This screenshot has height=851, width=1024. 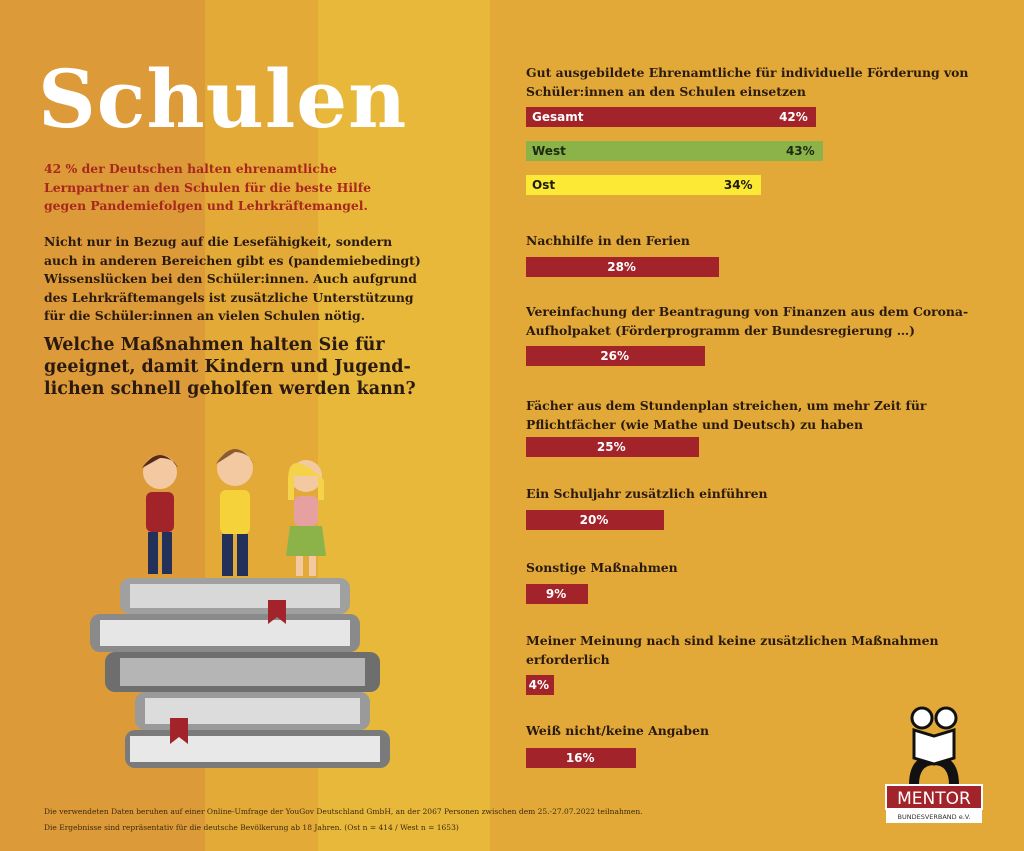 I want to click on series-label: Gesamt, so click(x=558, y=117).